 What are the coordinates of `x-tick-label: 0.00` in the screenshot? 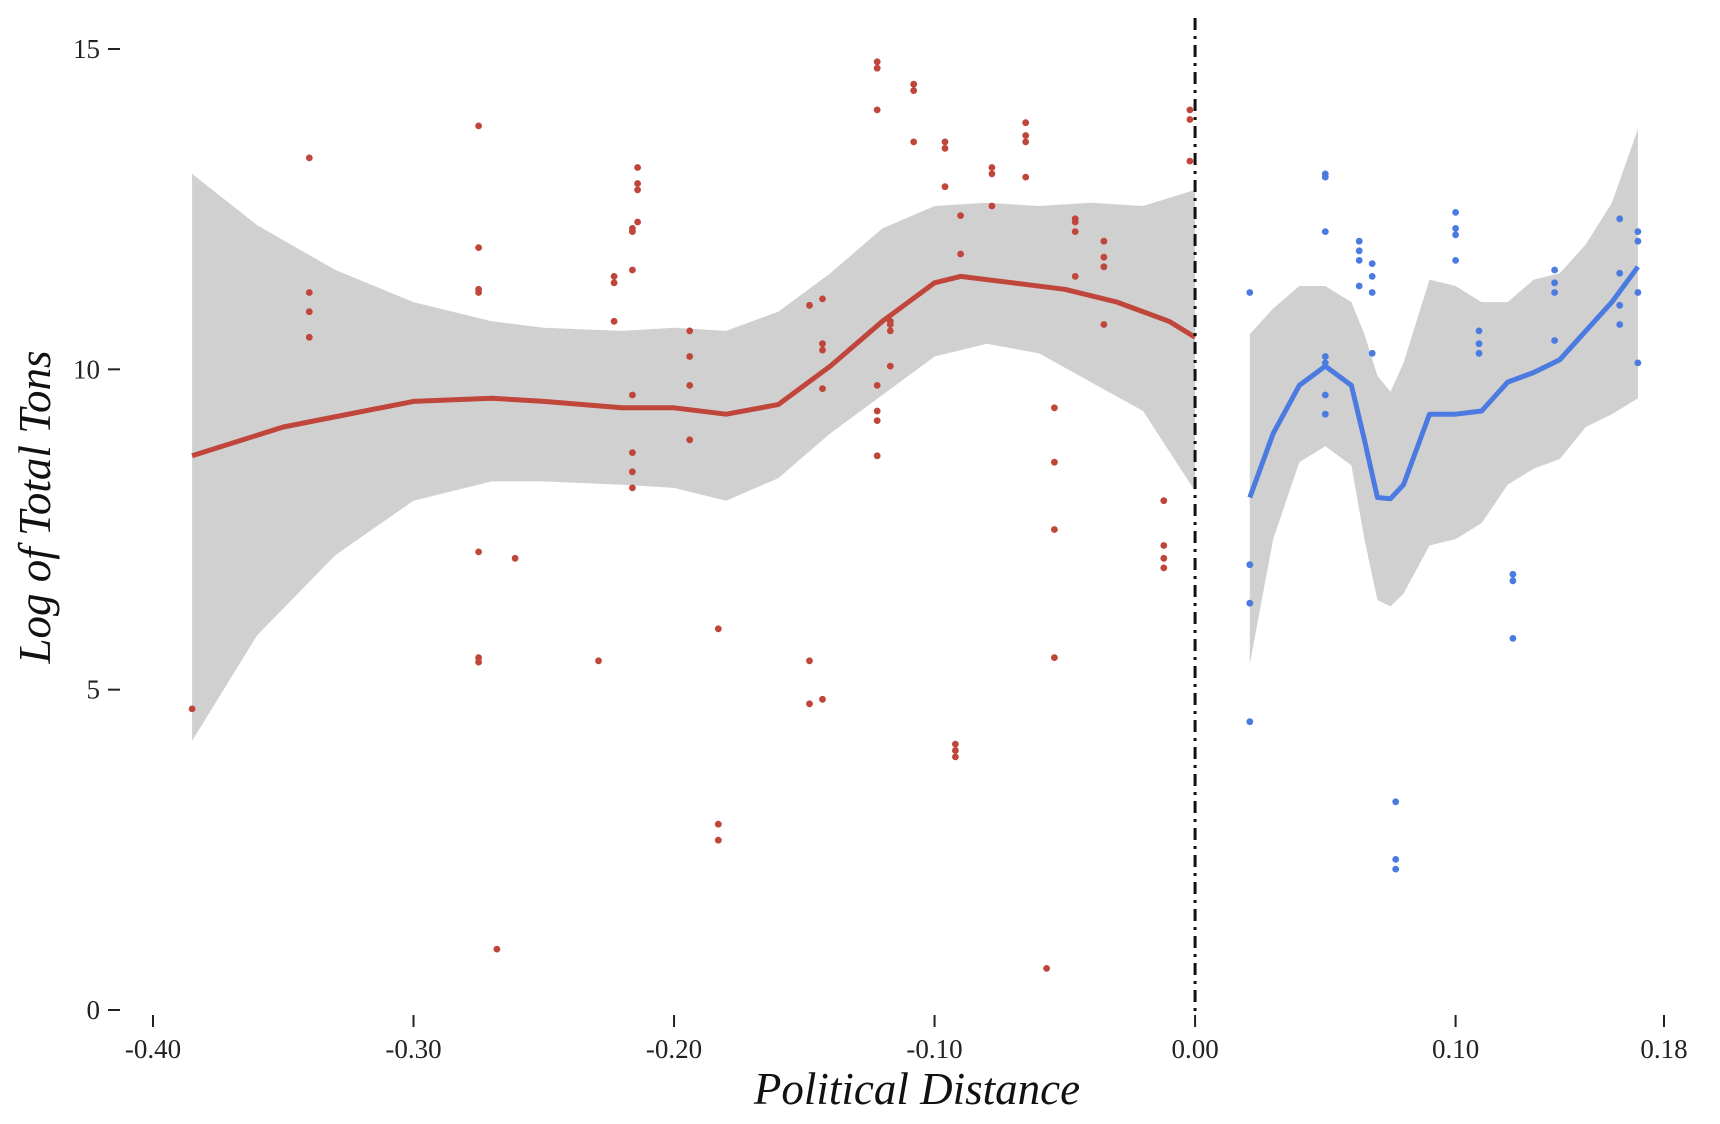 It's located at (1194, 1049).